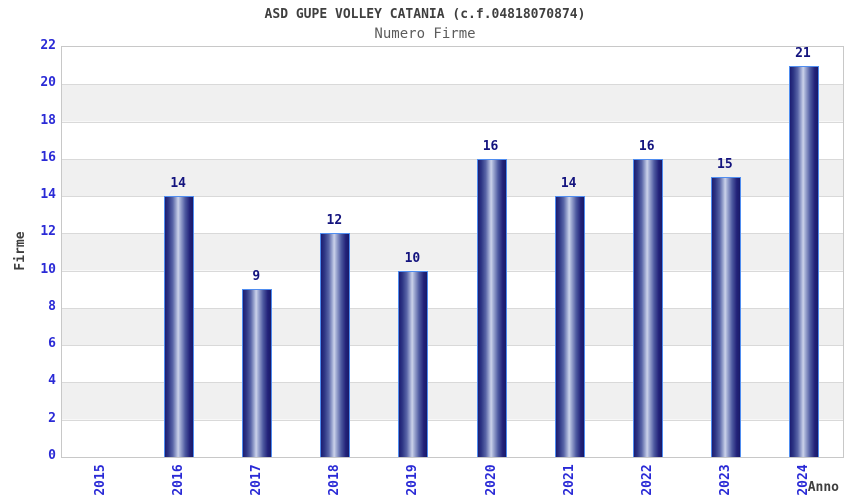 This screenshot has height=500, width=850. I want to click on chart-subtitle: Numero Firme, so click(425, 34).